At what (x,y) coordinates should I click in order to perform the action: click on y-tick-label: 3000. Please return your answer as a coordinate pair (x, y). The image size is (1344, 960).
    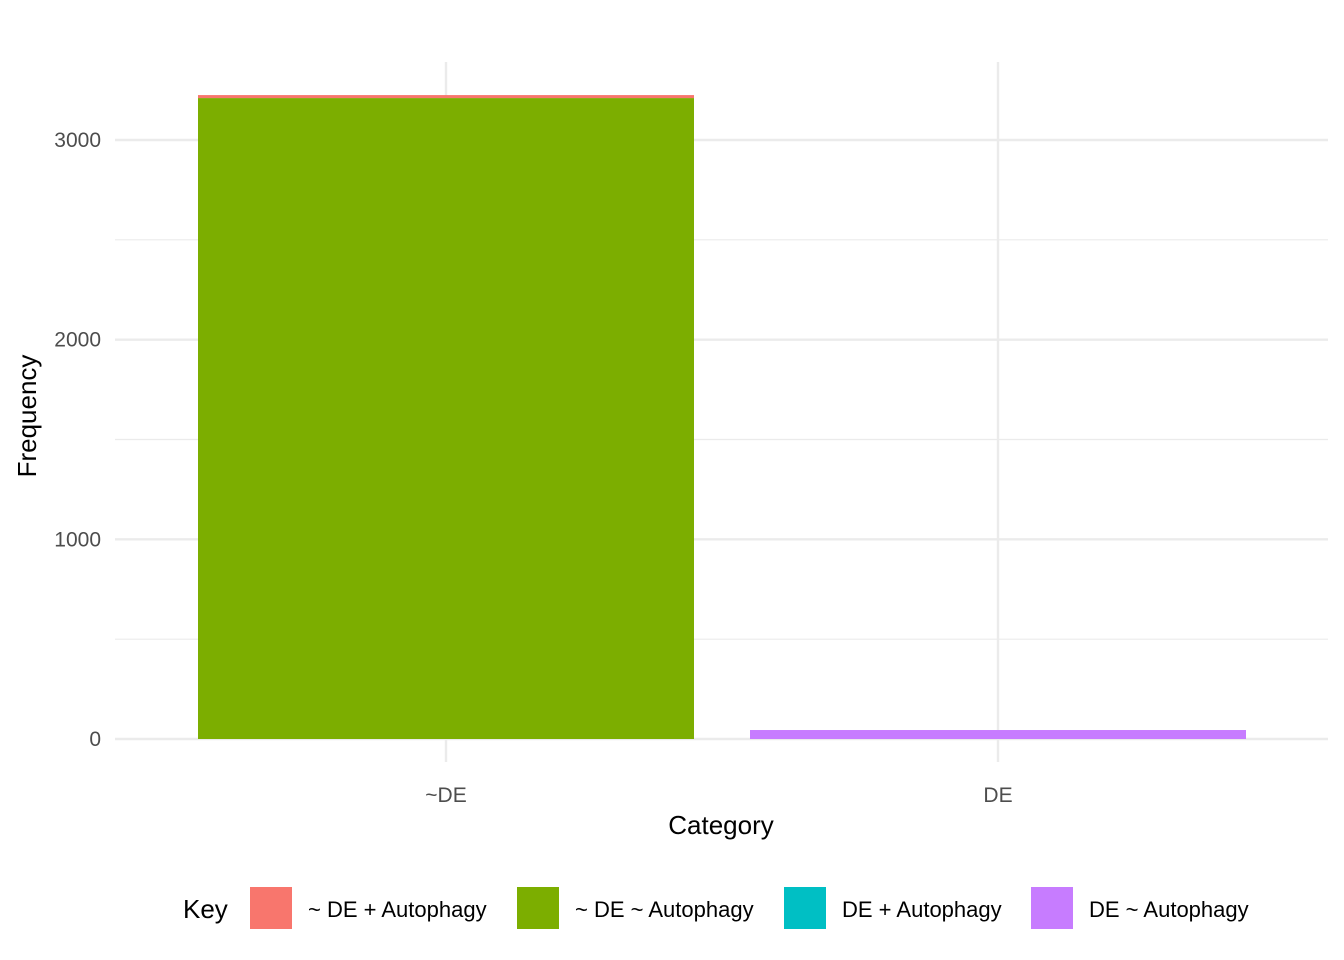
    Looking at the image, I should click on (77, 140).